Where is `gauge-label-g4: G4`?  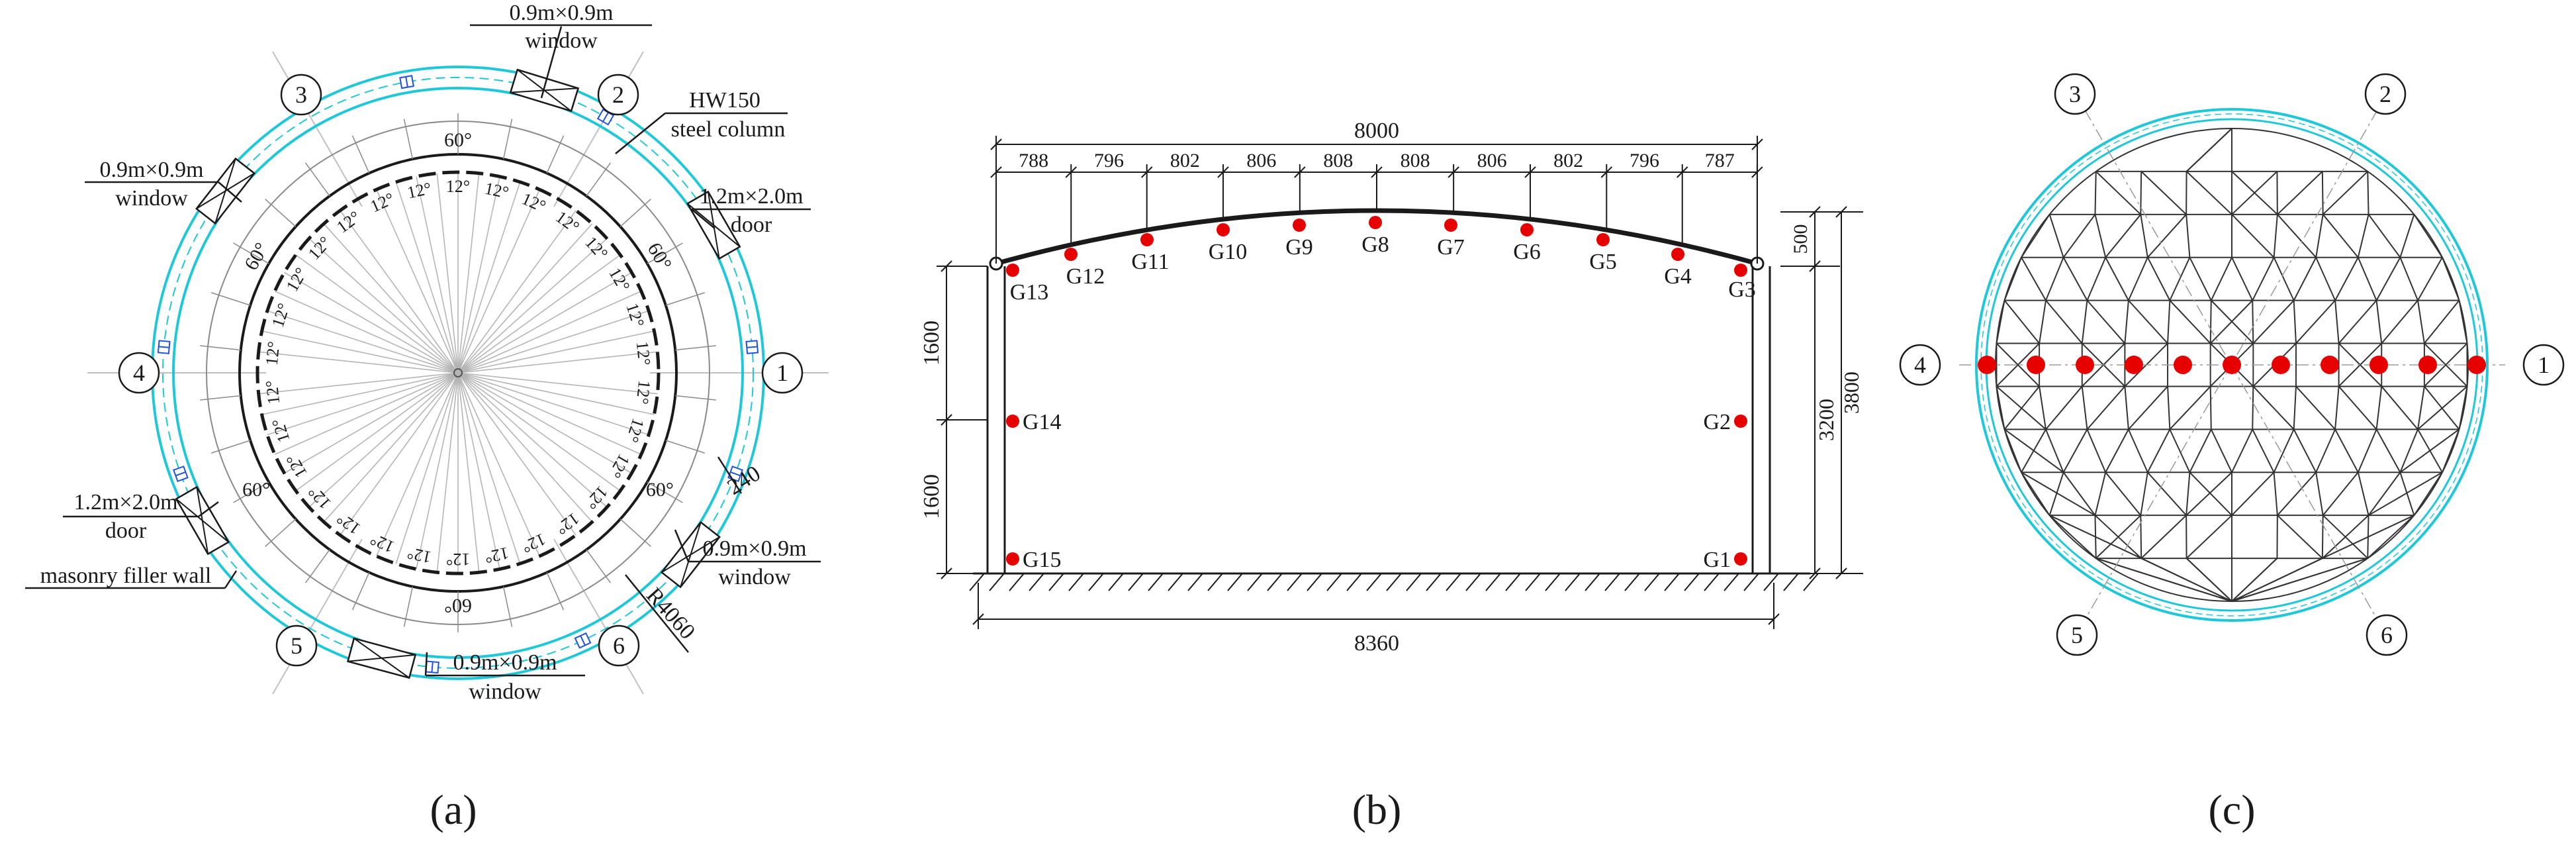 gauge-label-g4: G4 is located at coordinates (1678, 276).